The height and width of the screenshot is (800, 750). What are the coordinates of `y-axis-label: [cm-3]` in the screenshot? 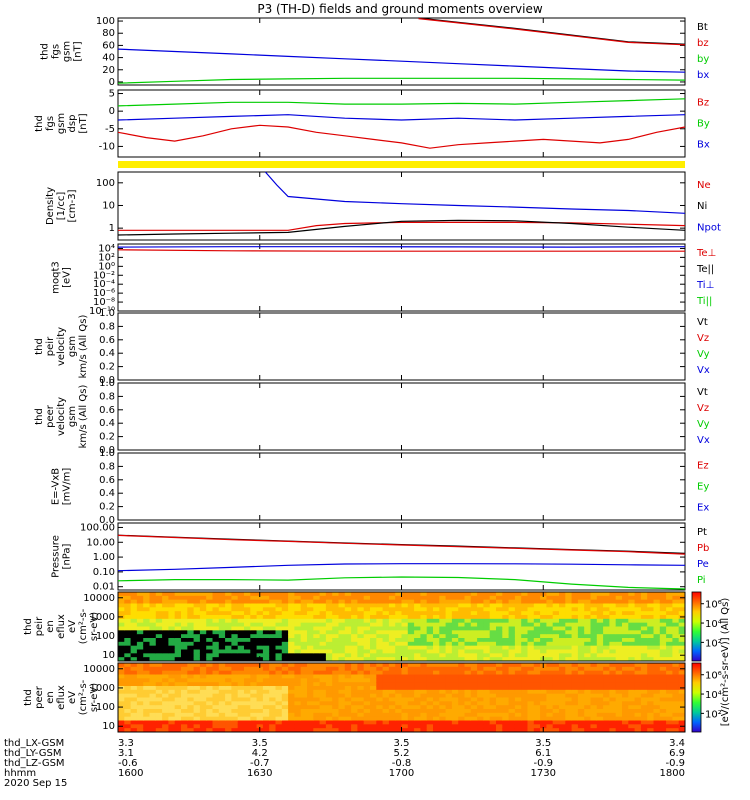 It's located at (72, 205).